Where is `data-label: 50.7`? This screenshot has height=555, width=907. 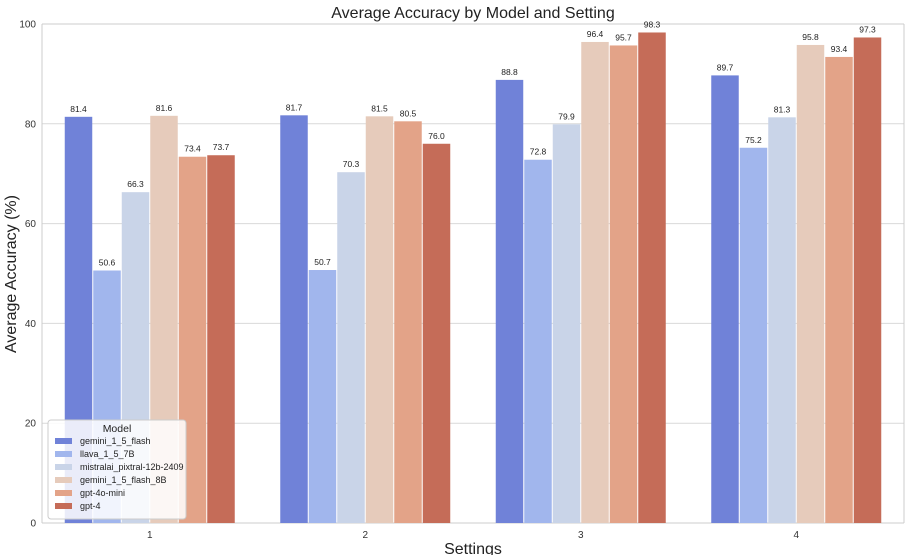
data-label: 50.7 is located at coordinates (322, 262).